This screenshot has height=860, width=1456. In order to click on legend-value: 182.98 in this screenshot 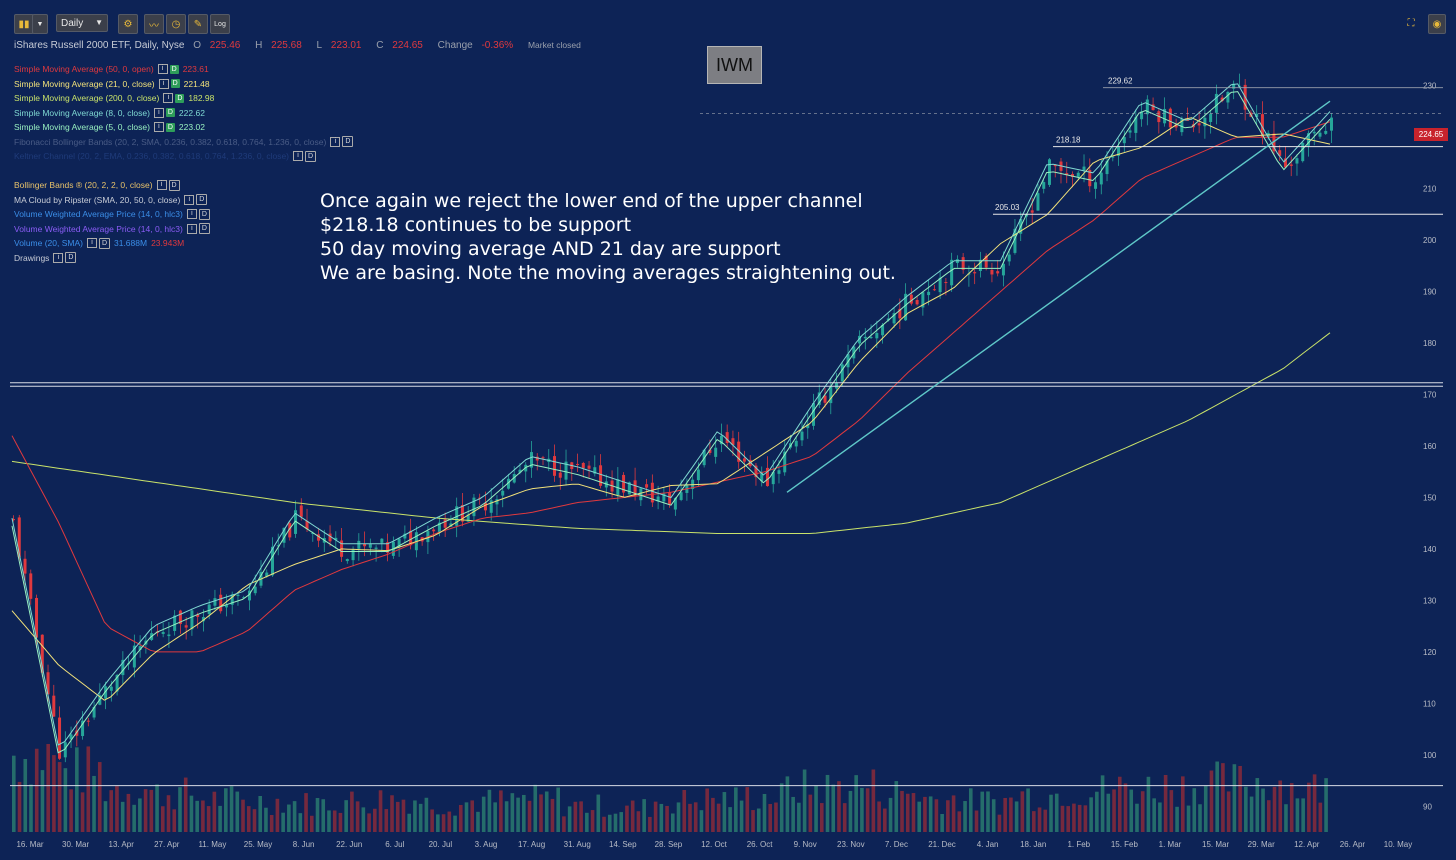, I will do `click(201, 98)`.